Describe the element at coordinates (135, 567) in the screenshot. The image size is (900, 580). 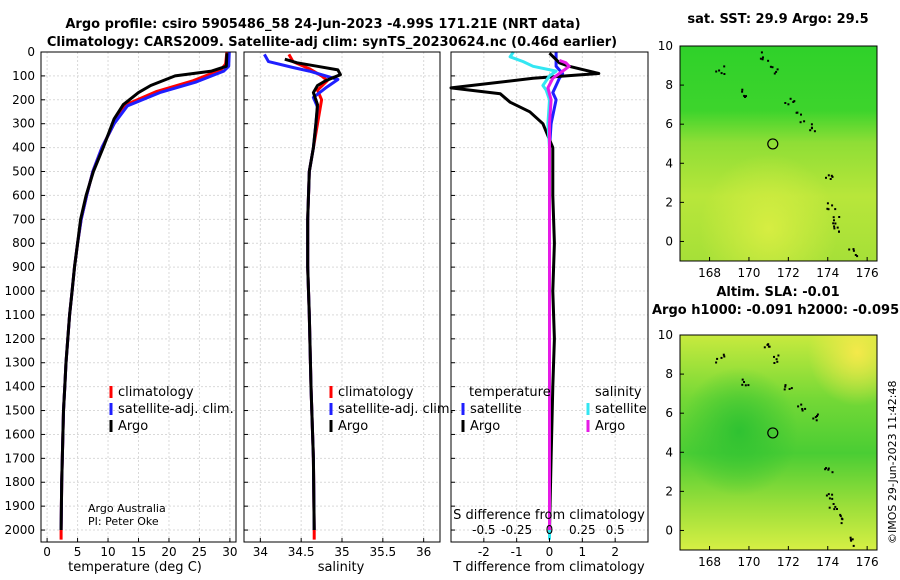
I see `temperature-xlabel: temperature (deg C)` at that location.